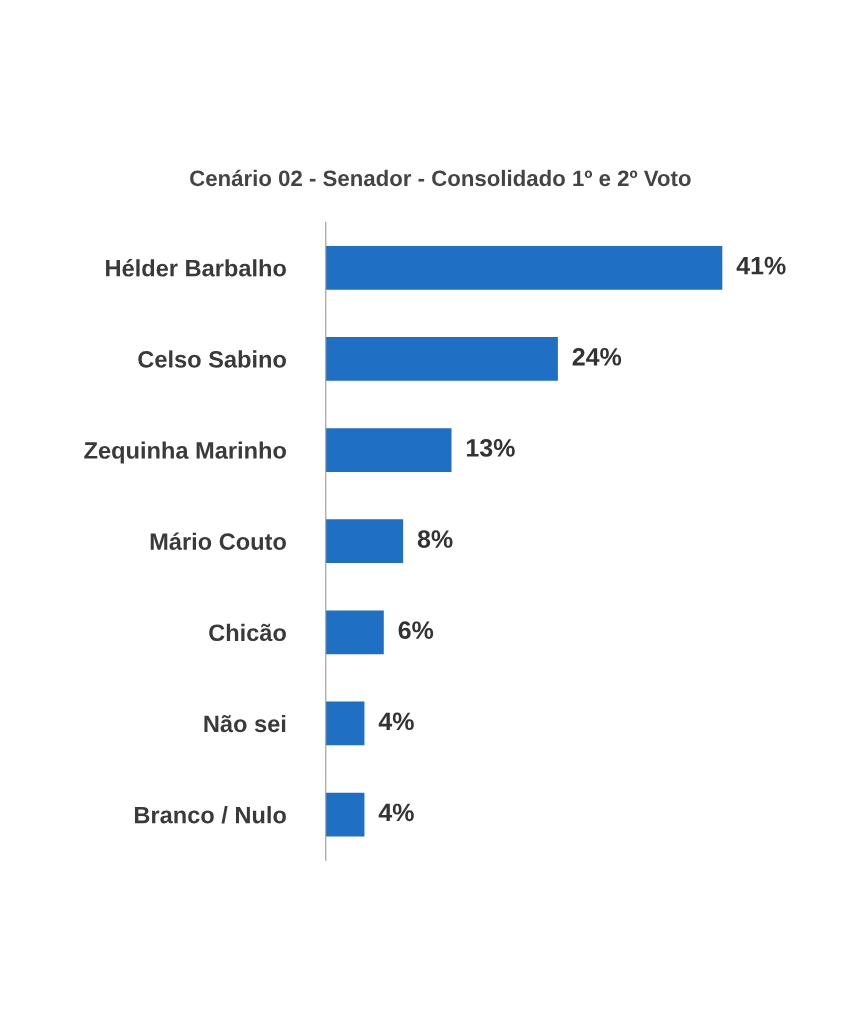 Image resolution: width=855 pixels, height=1024 pixels. What do you see at coordinates (218, 541) in the screenshot?
I see `y-tick-label: Mário Couto` at bounding box center [218, 541].